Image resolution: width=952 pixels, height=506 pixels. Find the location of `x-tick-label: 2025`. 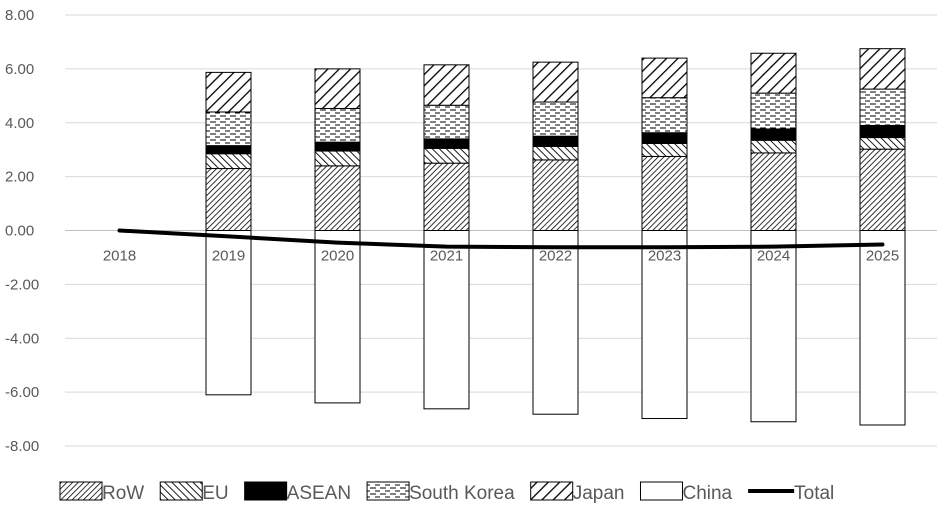

x-tick-label: 2025 is located at coordinates (882, 256).